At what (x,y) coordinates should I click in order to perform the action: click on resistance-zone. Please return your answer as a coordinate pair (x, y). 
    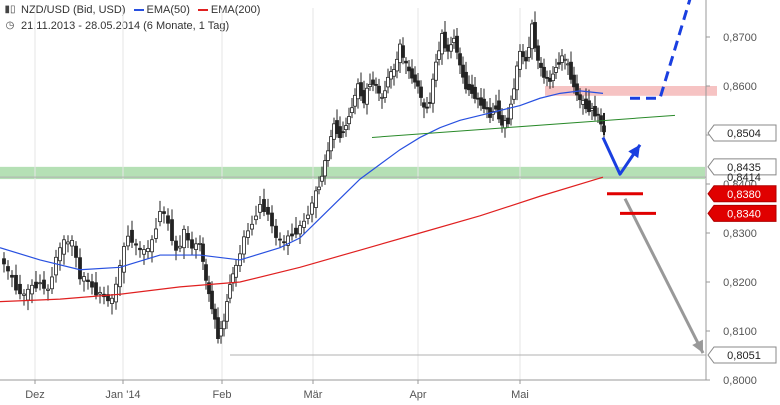
    Looking at the image, I should click on (631, 91).